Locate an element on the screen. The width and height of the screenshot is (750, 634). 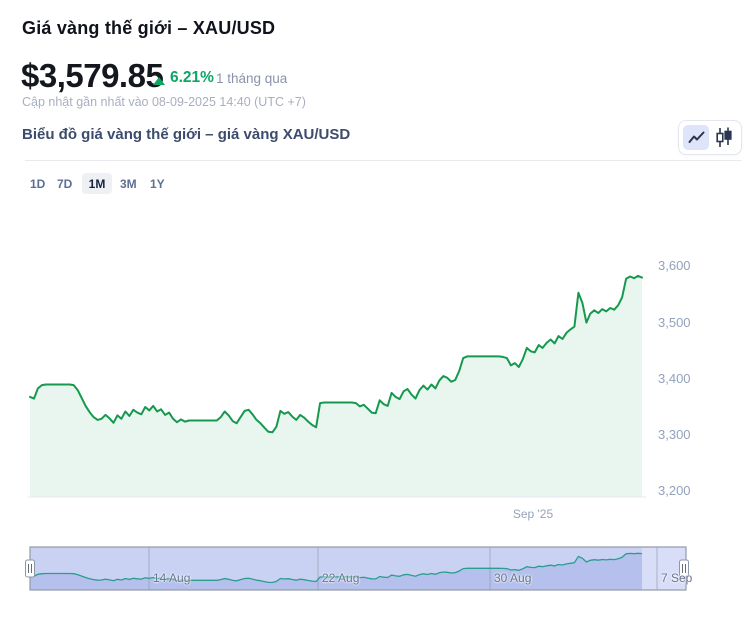
section-divider is located at coordinates (383, 160).